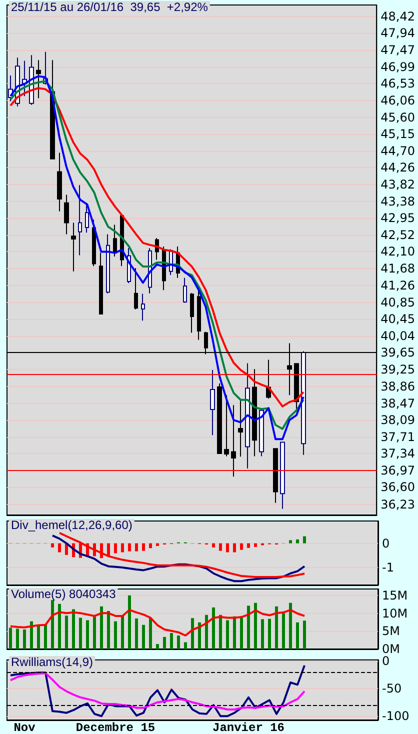  Describe the element at coordinates (391, 649) in the screenshot. I see `y-tick-label: 0M` at that location.